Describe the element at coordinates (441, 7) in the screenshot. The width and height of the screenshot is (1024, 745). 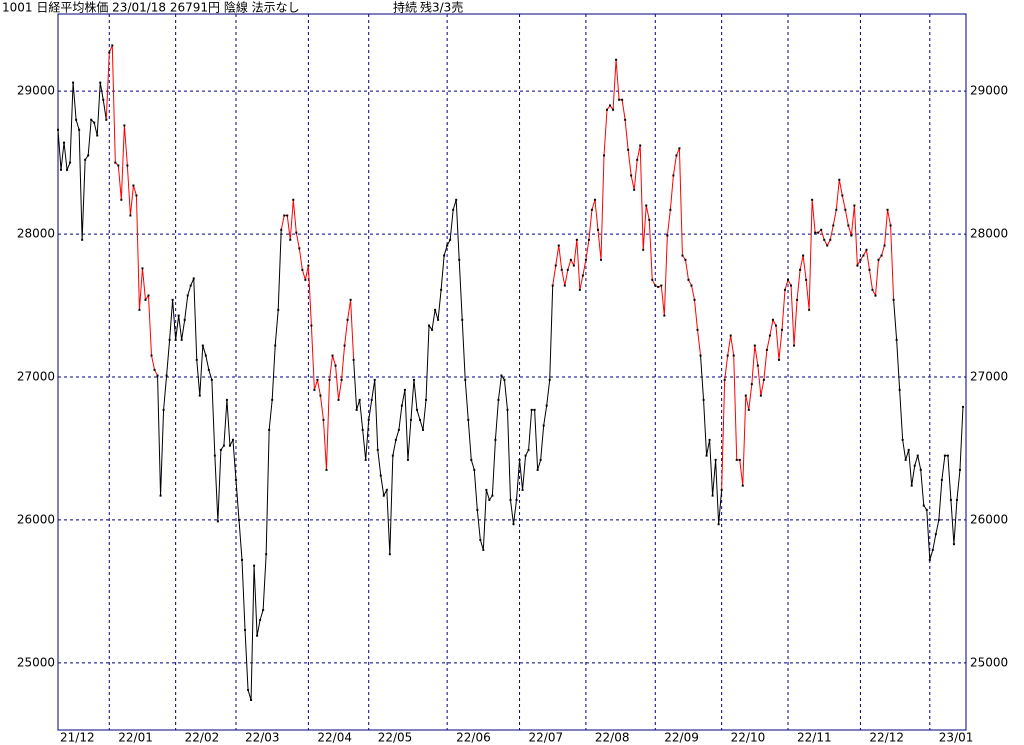
I see `annotation: 残3/3売` at that location.